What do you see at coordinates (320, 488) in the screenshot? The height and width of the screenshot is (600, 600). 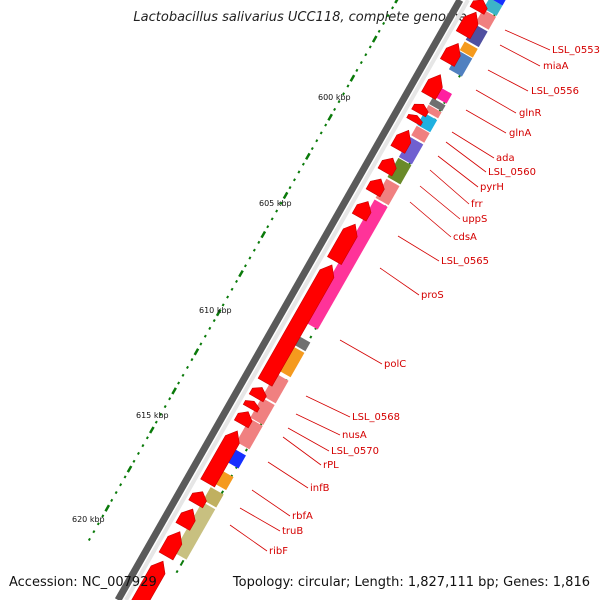 I see `gene-label-infb: infB` at bounding box center [320, 488].